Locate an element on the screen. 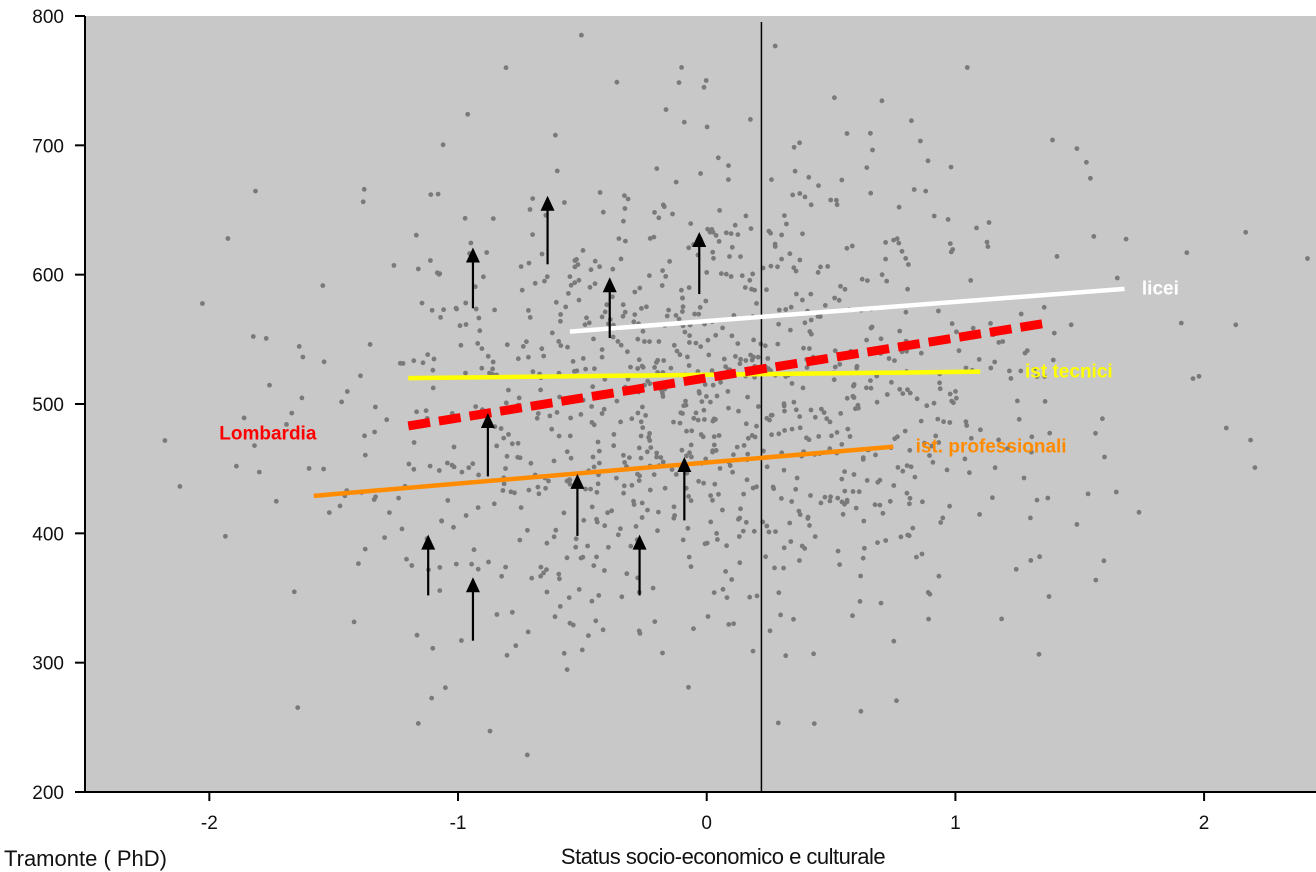 This screenshot has height=872, width=1316. y-tick-label: 400 is located at coordinates (48, 534).